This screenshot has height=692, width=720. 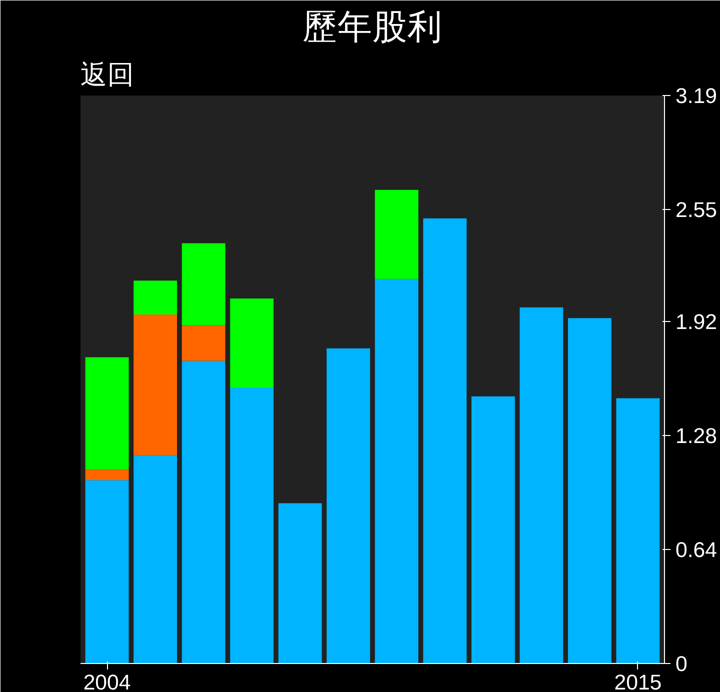 I want to click on chart-title: 歷年股利, so click(x=372, y=28).